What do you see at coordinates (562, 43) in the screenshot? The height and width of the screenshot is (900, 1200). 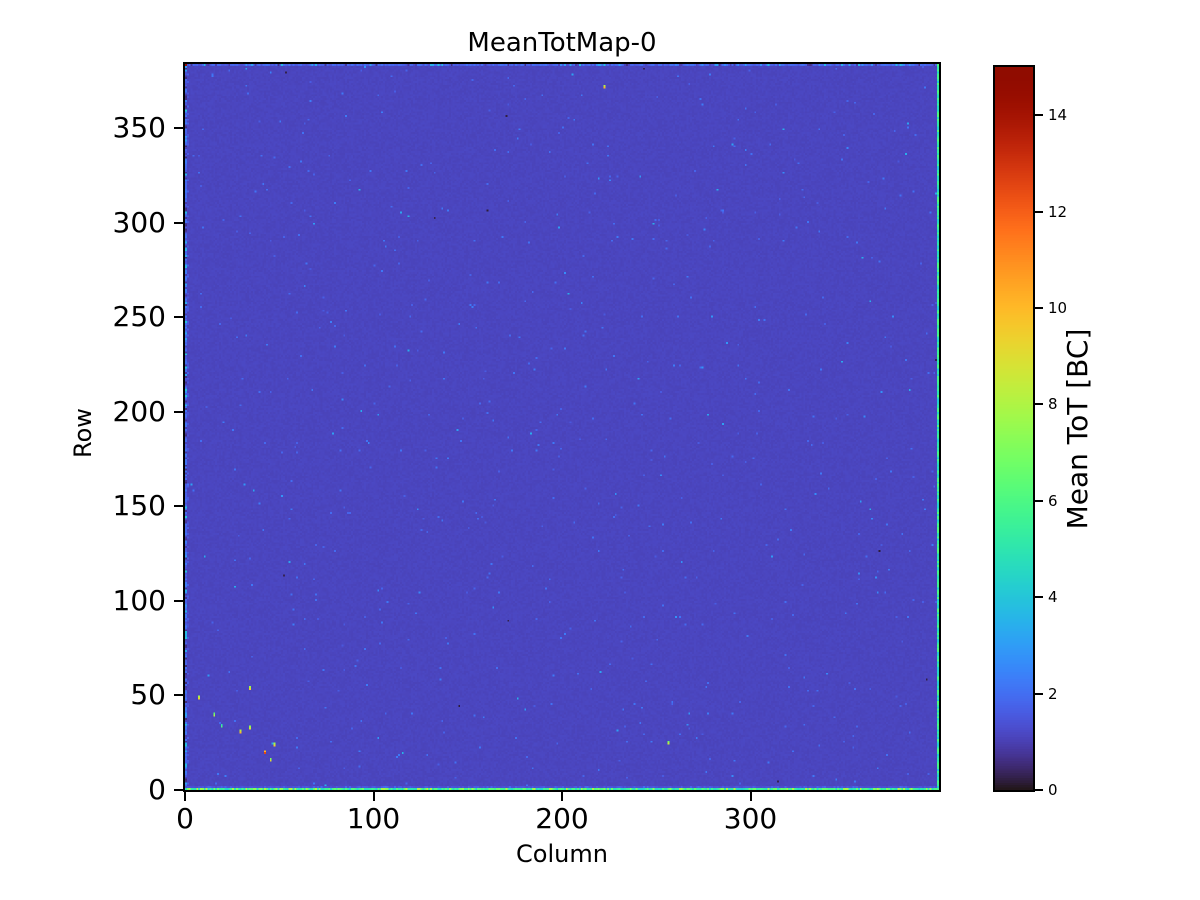 I see `chart-title: MeanTotMap-0` at bounding box center [562, 43].